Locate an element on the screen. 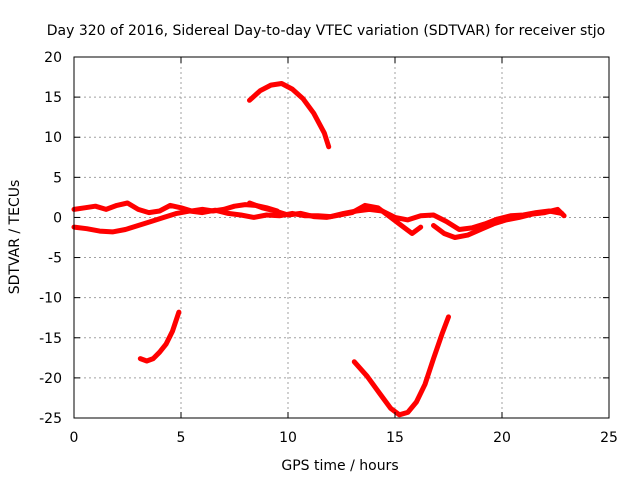 The width and height of the screenshot is (640, 480). y-tick-label: 5 is located at coordinates (57, 178).